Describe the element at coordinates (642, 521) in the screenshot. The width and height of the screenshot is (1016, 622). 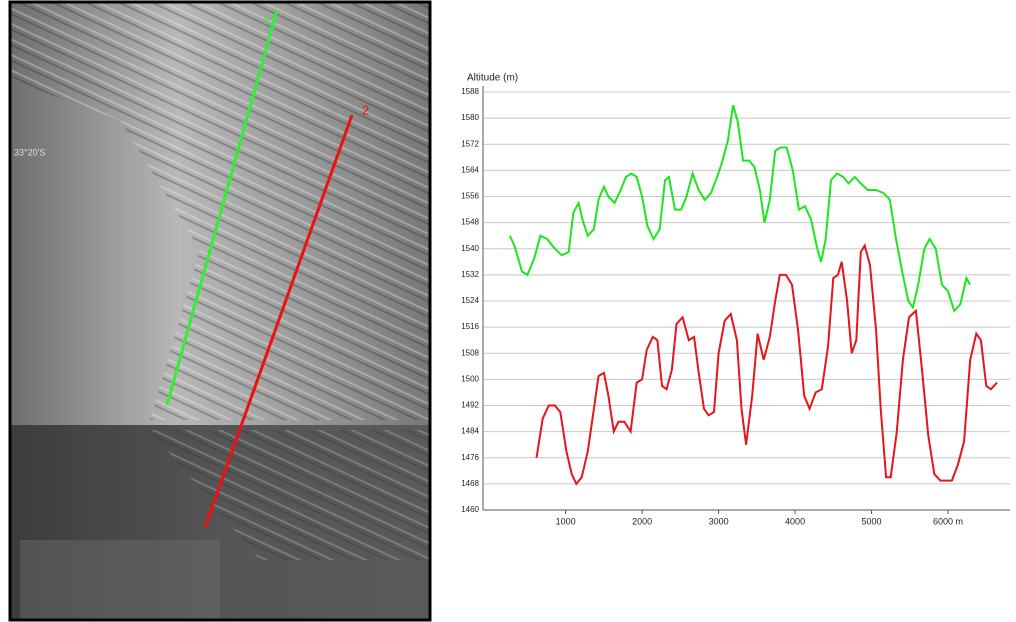
I see `x-tick-label: 2000` at that location.